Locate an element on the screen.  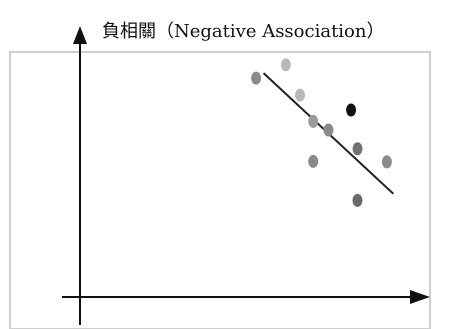
chart-title: 負相關（Negative Association） is located at coordinates (243, 31).